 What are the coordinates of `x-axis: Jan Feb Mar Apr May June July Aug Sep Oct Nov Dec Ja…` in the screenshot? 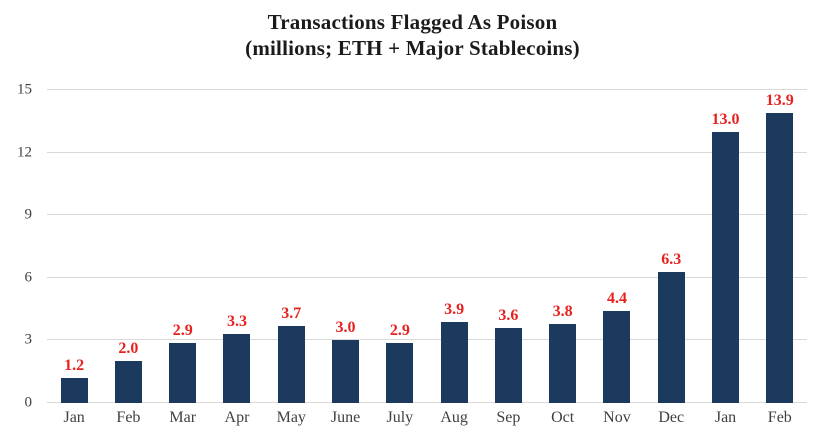 It's located at (427, 418).